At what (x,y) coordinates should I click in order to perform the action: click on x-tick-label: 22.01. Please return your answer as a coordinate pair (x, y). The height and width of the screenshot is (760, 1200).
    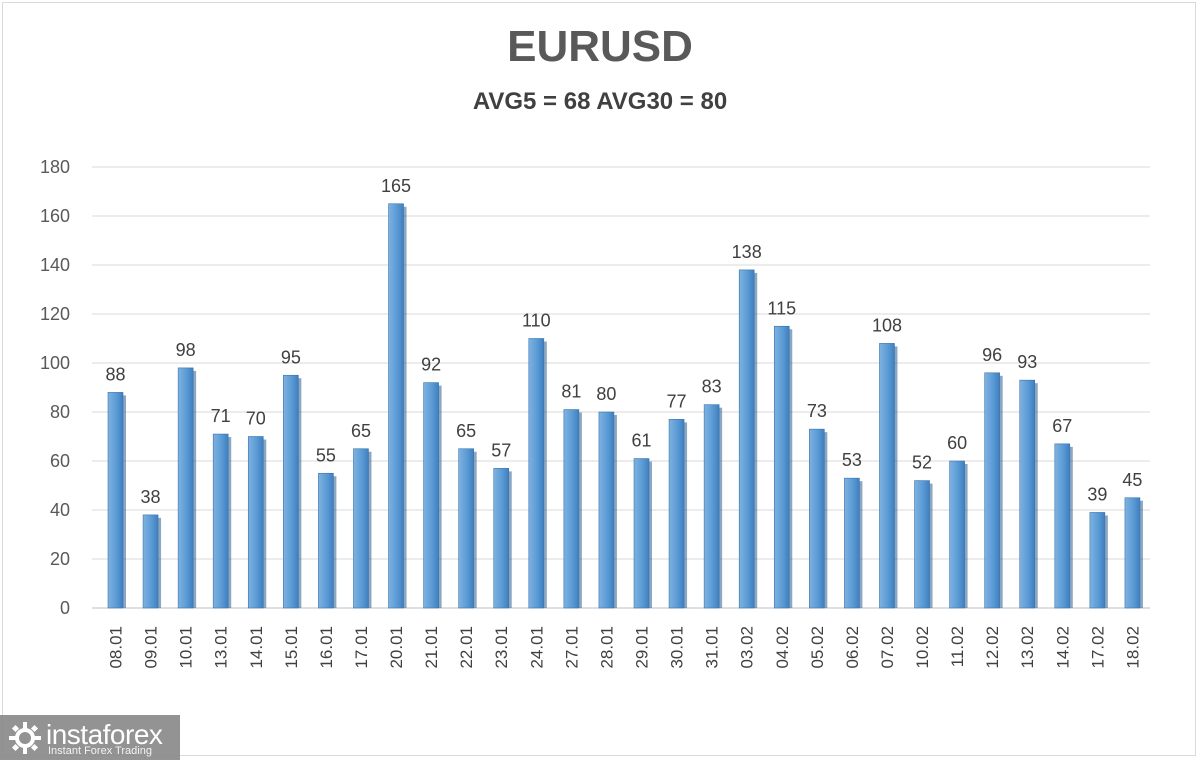
    Looking at the image, I should click on (466, 647).